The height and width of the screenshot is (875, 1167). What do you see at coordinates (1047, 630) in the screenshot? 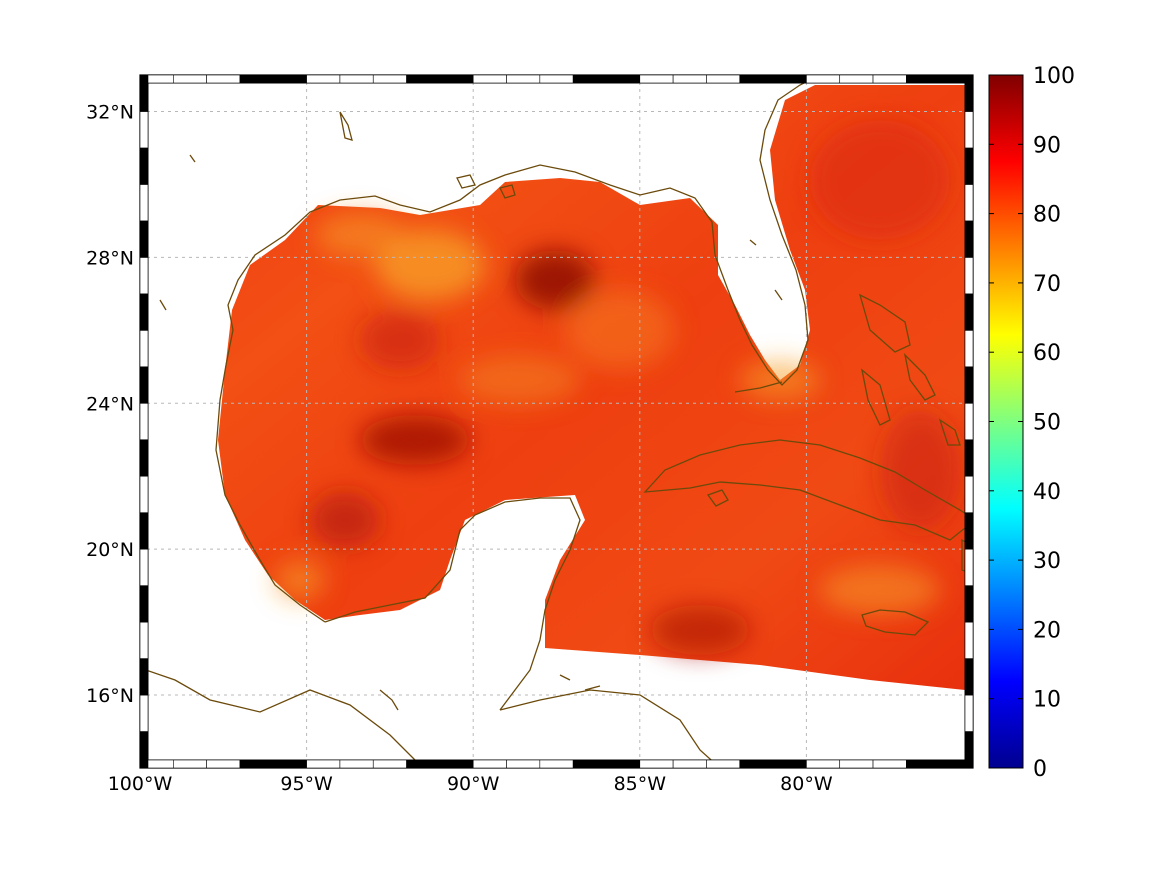
I see `colorbar-tick-label: 20` at bounding box center [1047, 630].